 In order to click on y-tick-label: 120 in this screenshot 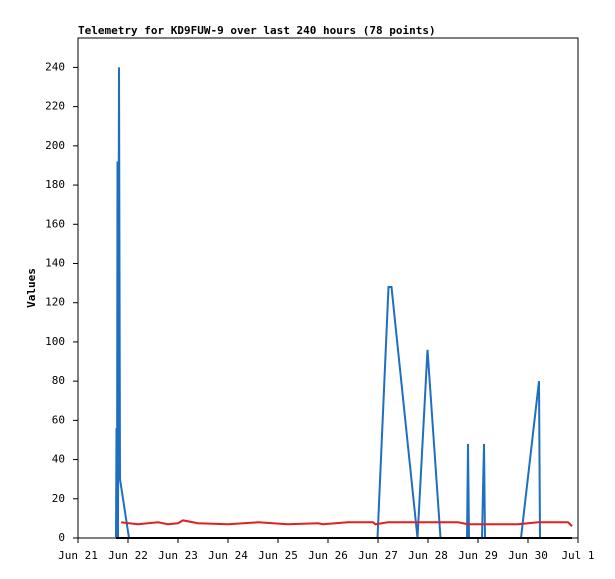, I will do `click(55, 302)`.